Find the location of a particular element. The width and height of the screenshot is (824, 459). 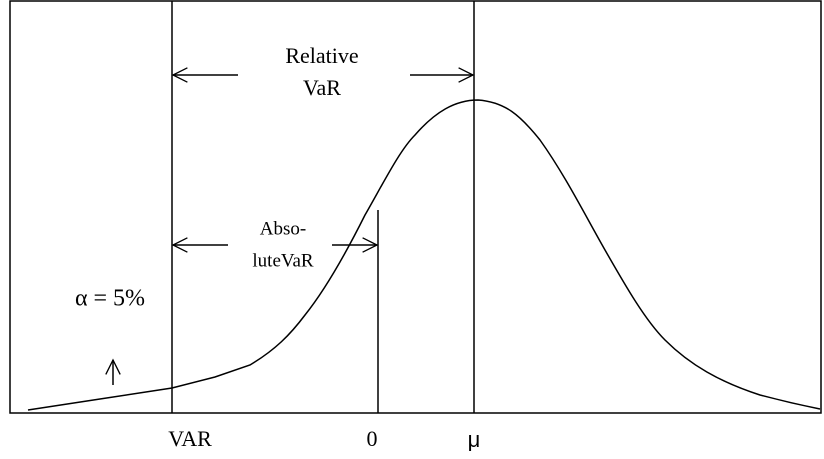

label: Relative is located at coordinates (321, 55).